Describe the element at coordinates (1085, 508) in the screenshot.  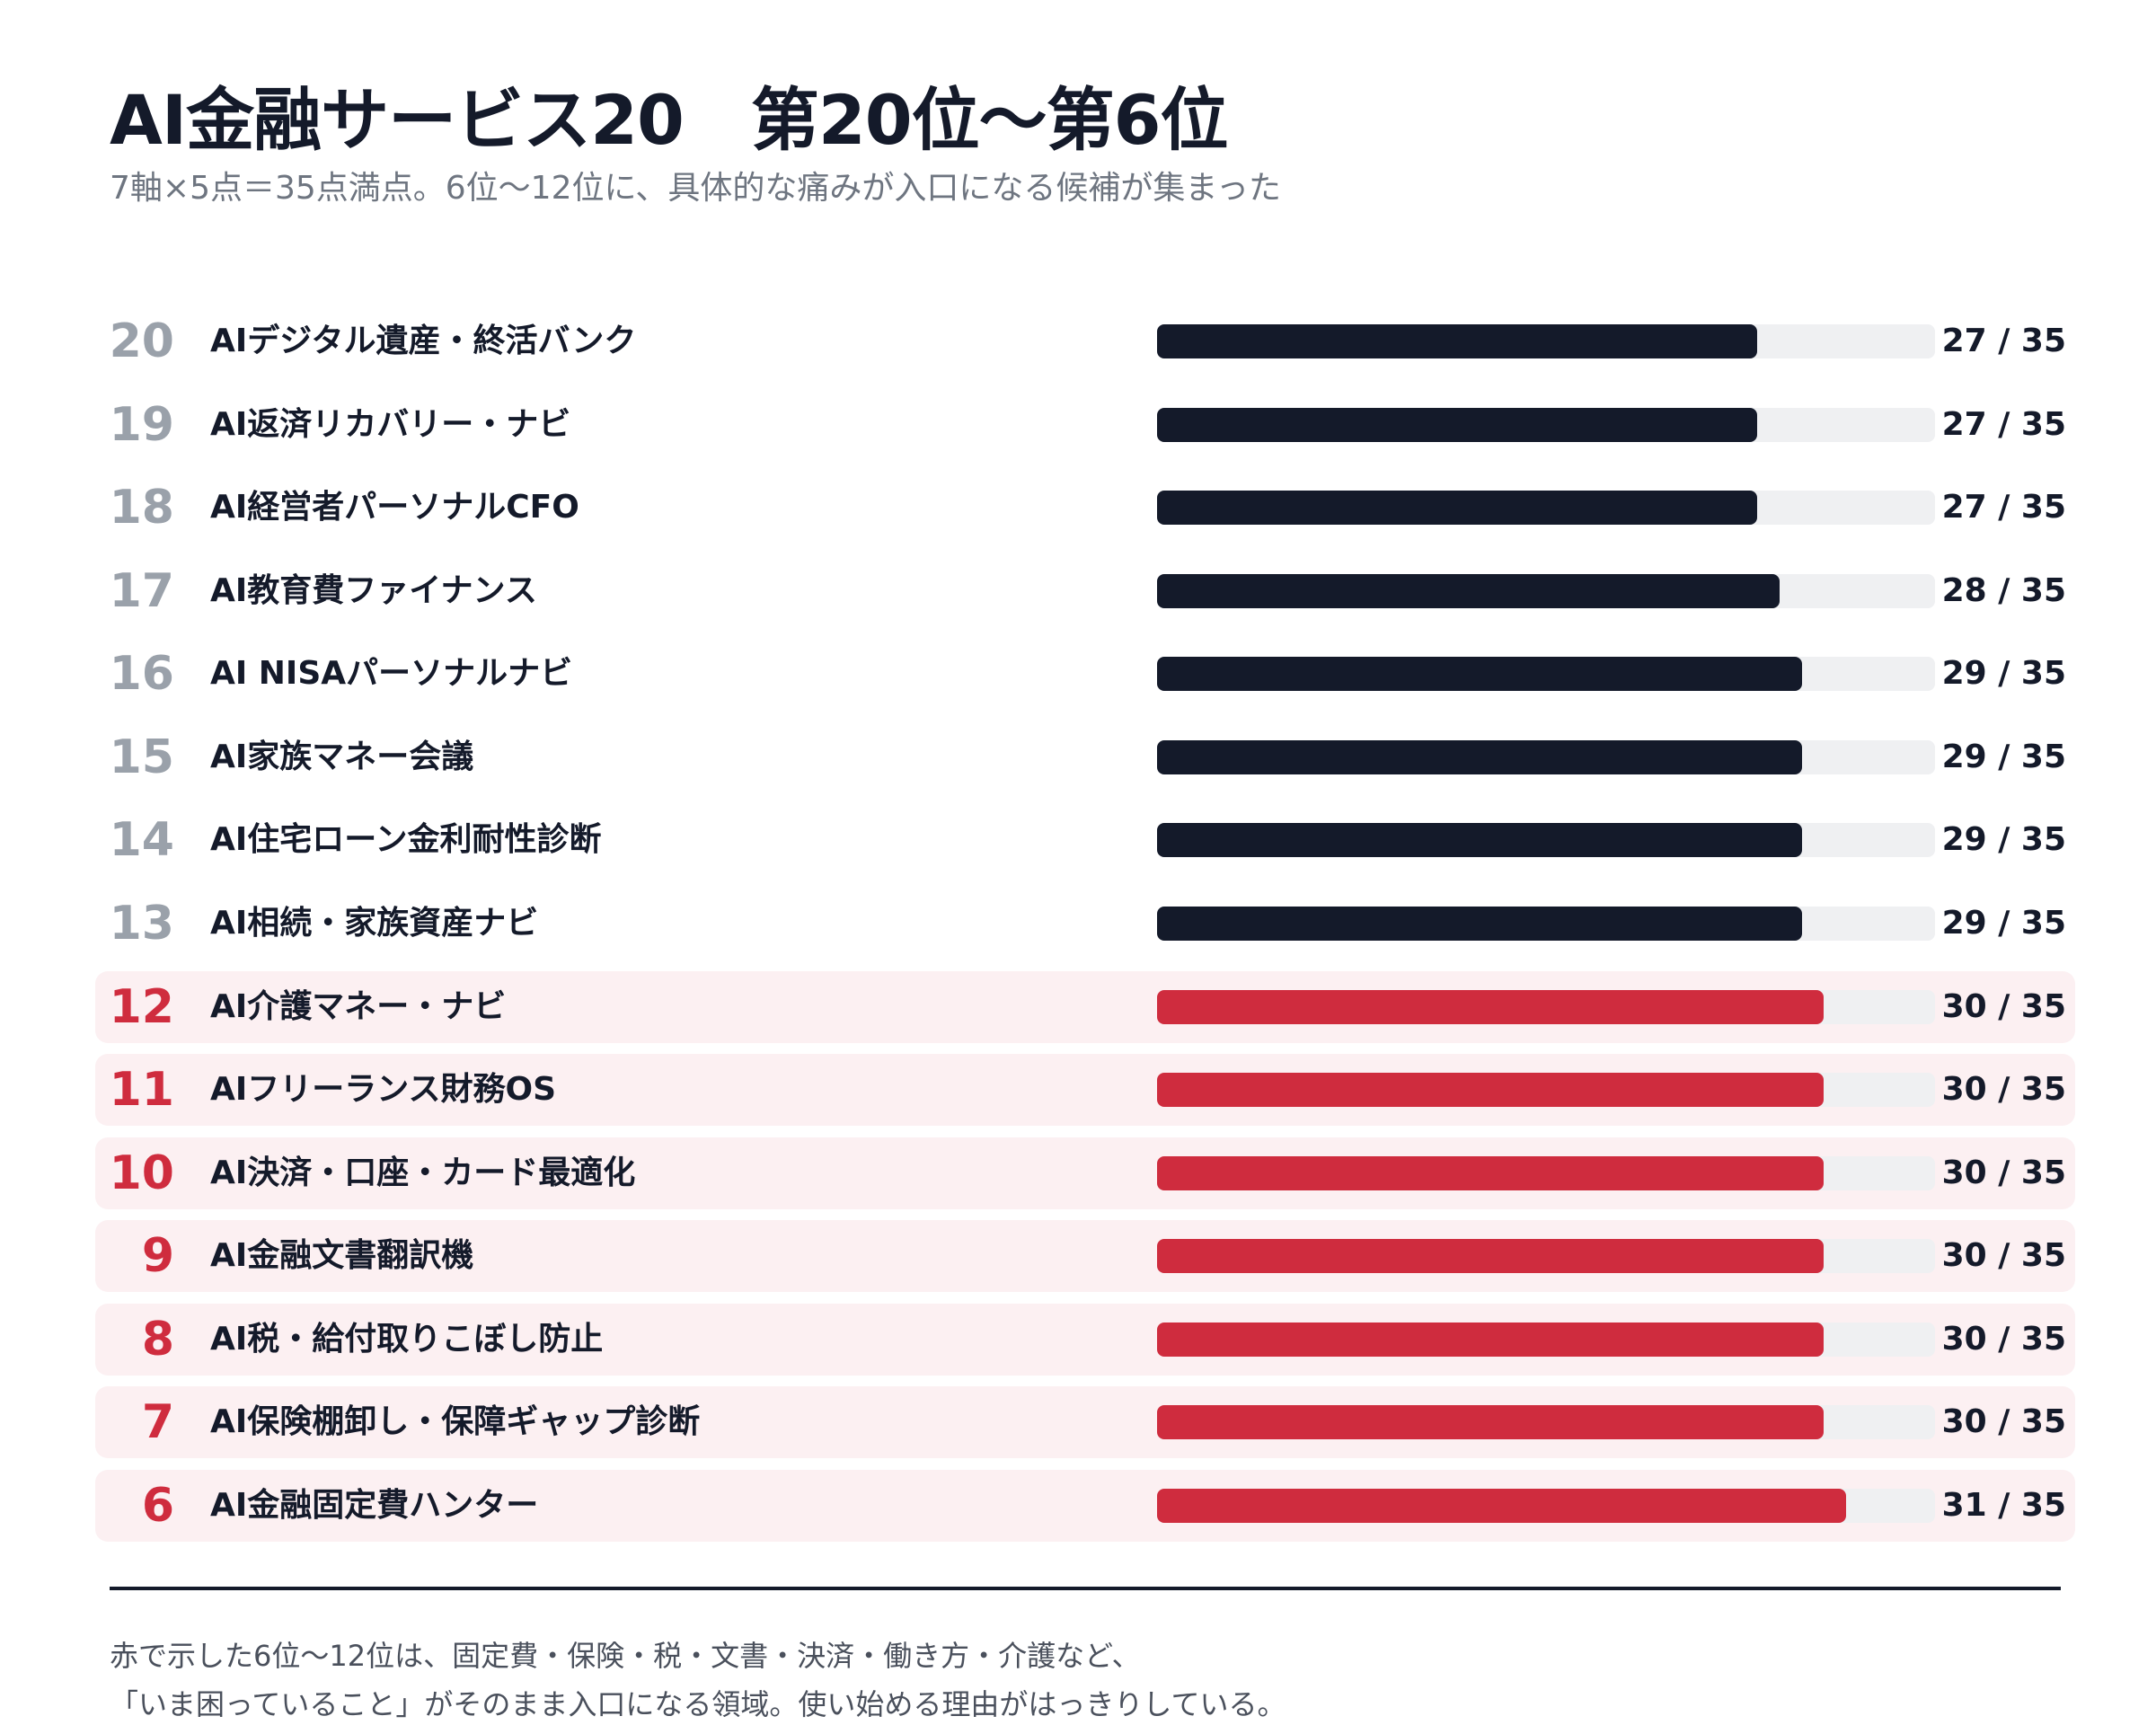
I see `chart-row: 18 AI経営者パーソナルCFO 27 / 35` at that location.